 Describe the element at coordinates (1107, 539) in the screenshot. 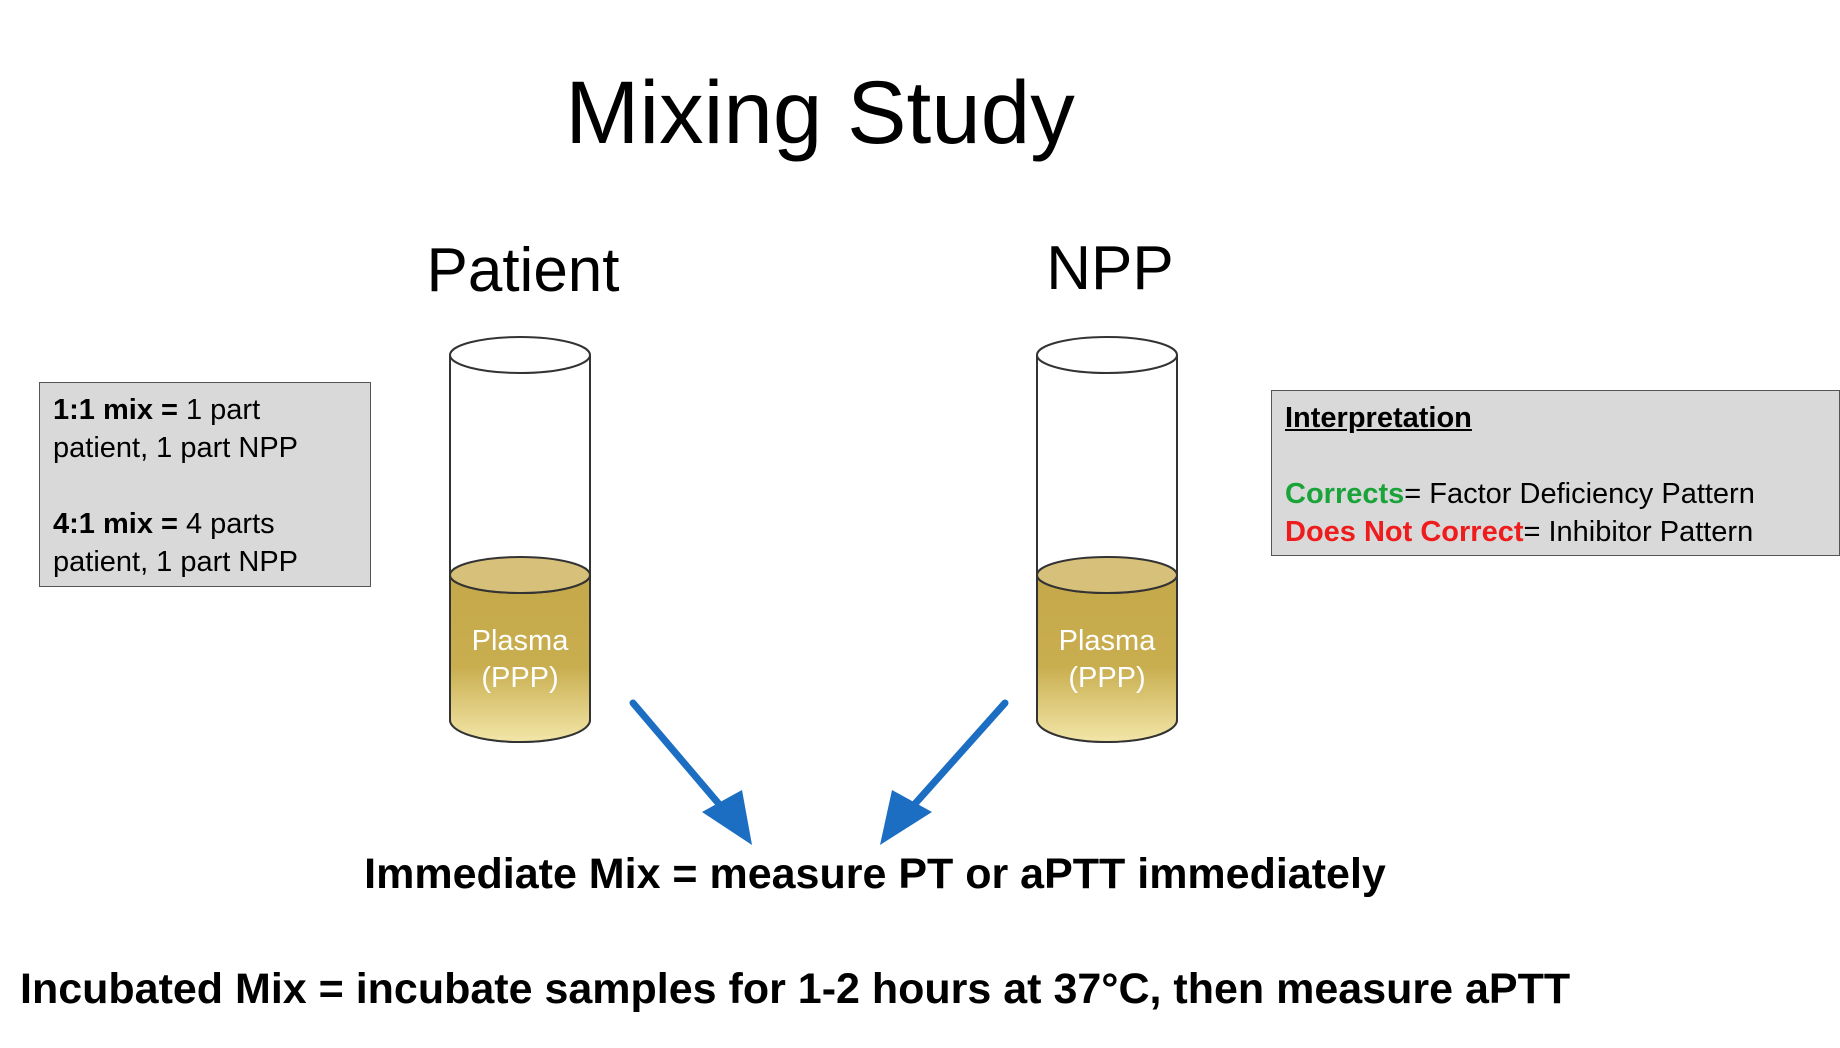

I see `npp-tube: Plasma (PPP)` at that location.